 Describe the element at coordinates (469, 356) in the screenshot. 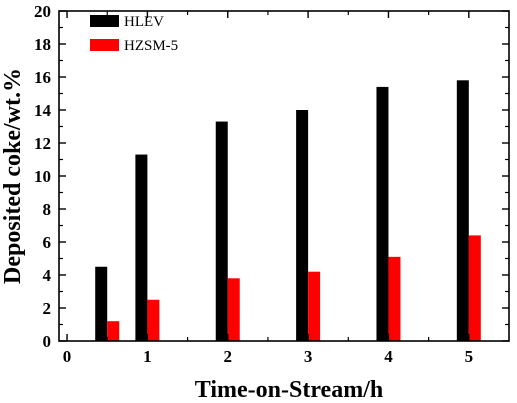

I see `x-tick-label-5: 5` at that location.